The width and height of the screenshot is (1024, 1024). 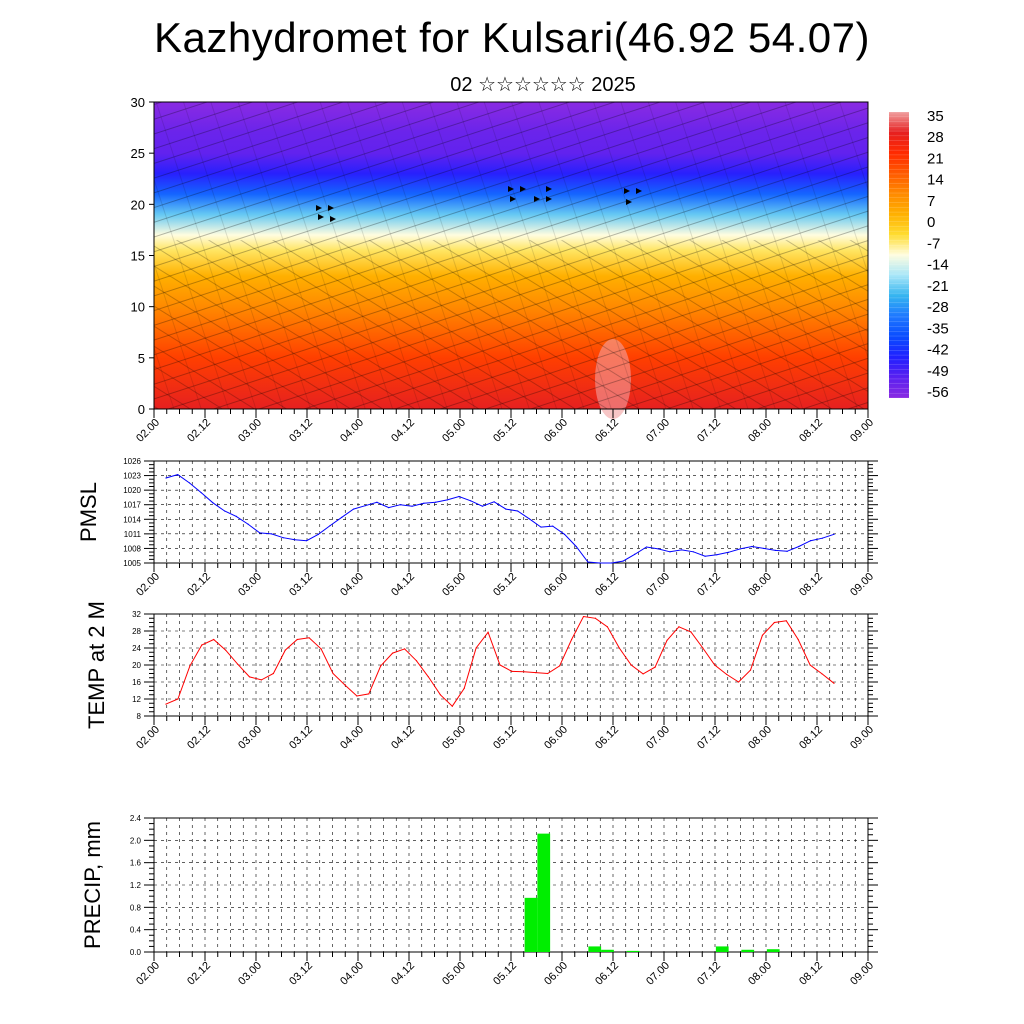 I want to click on temp-x-tick-label: 06.00, so click(x=556, y=738).